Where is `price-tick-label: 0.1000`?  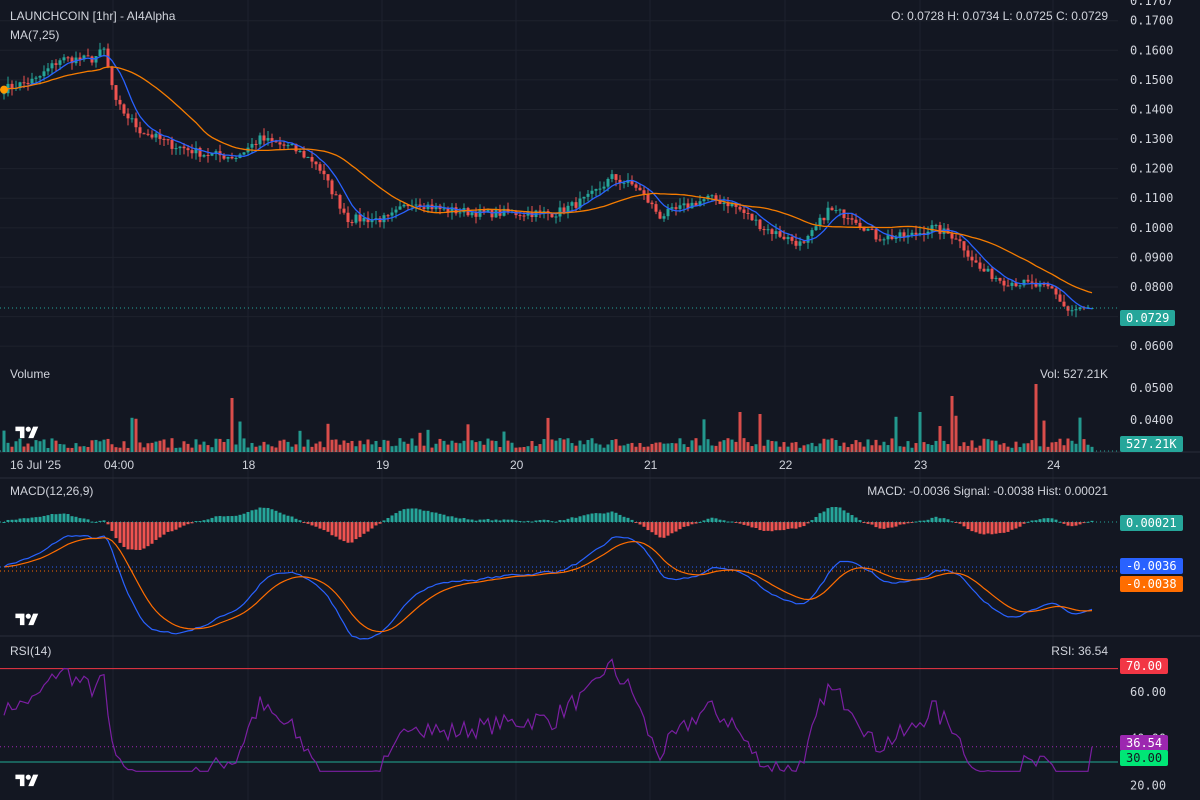
price-tick-label: 0.1000 is located at coordinates (1151, 228).